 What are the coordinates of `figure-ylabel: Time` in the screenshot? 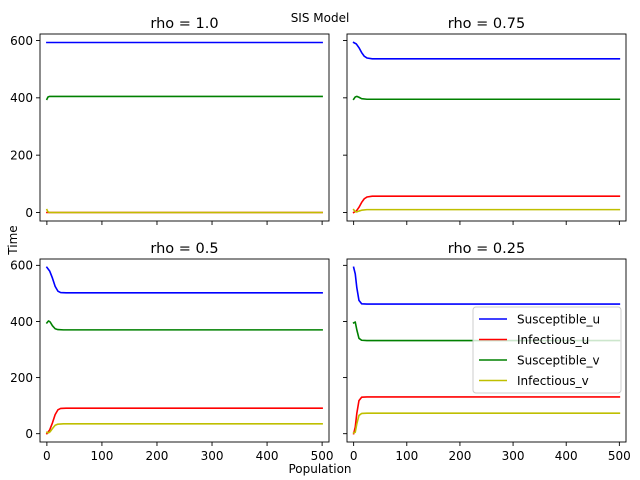 It's located at (13, 240).